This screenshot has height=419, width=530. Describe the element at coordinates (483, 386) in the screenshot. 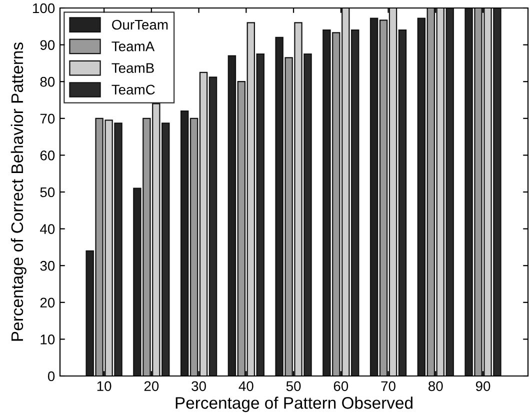

I see `x-tick-label: 90` at that location.